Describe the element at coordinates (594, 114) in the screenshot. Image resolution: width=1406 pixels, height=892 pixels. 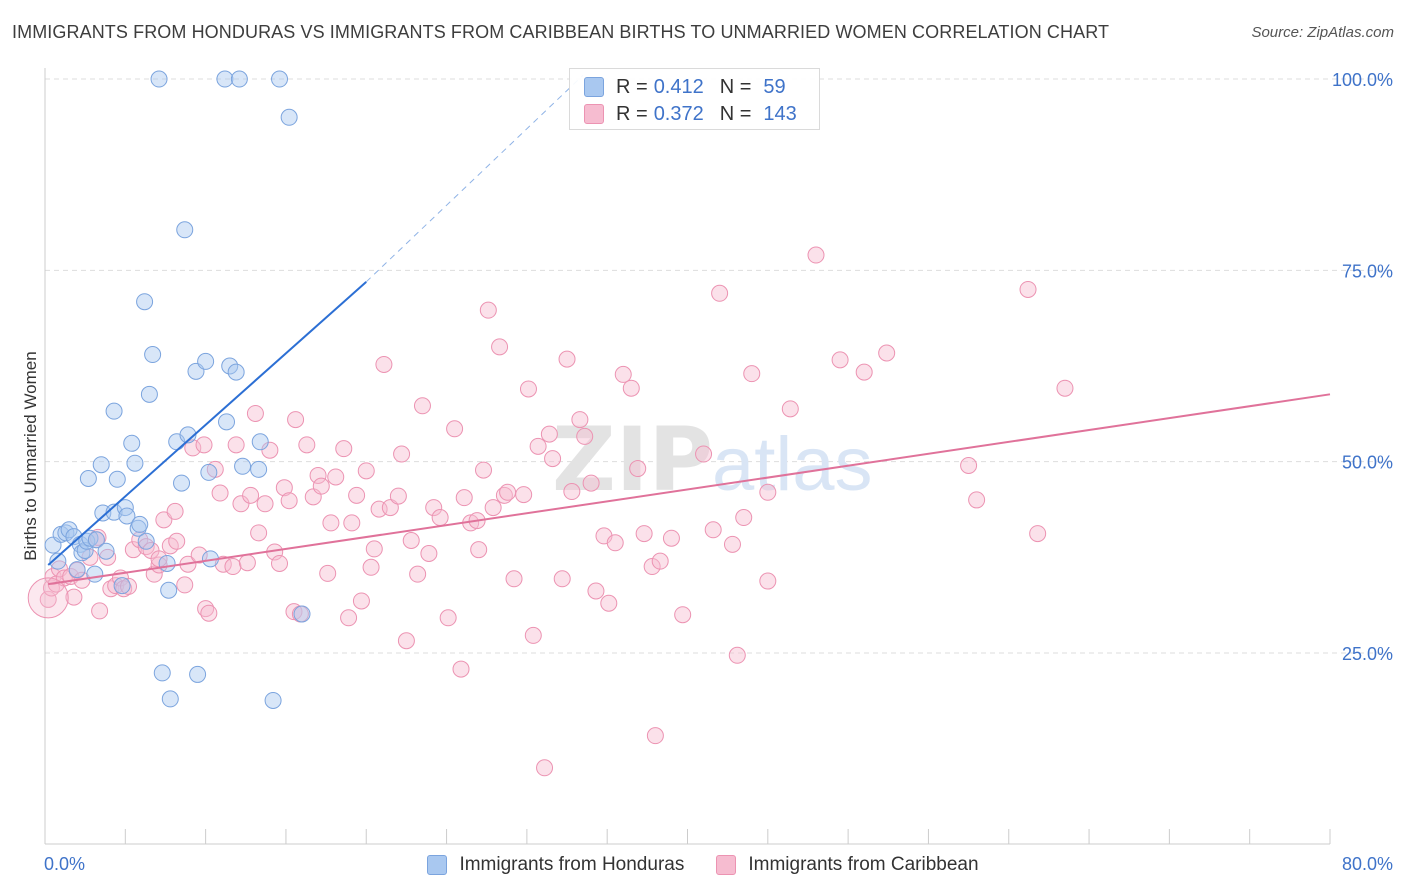
I see `caribbean-swatch` at that location.